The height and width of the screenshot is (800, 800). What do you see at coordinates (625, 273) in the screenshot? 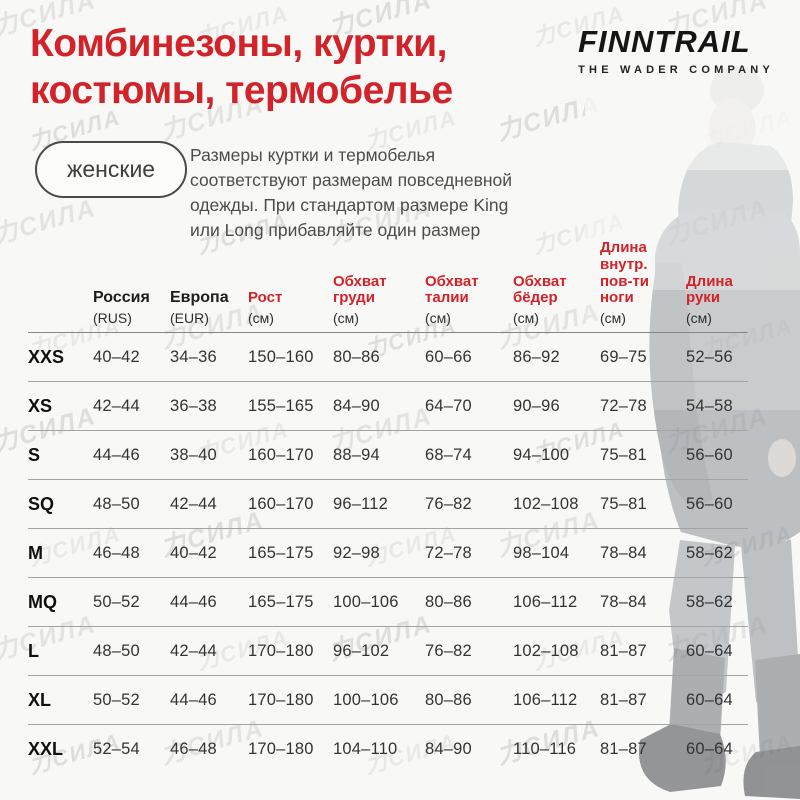
I see `col-header-label: Длина внутр. пов-ти ноги` at bounding box center [625, 273].